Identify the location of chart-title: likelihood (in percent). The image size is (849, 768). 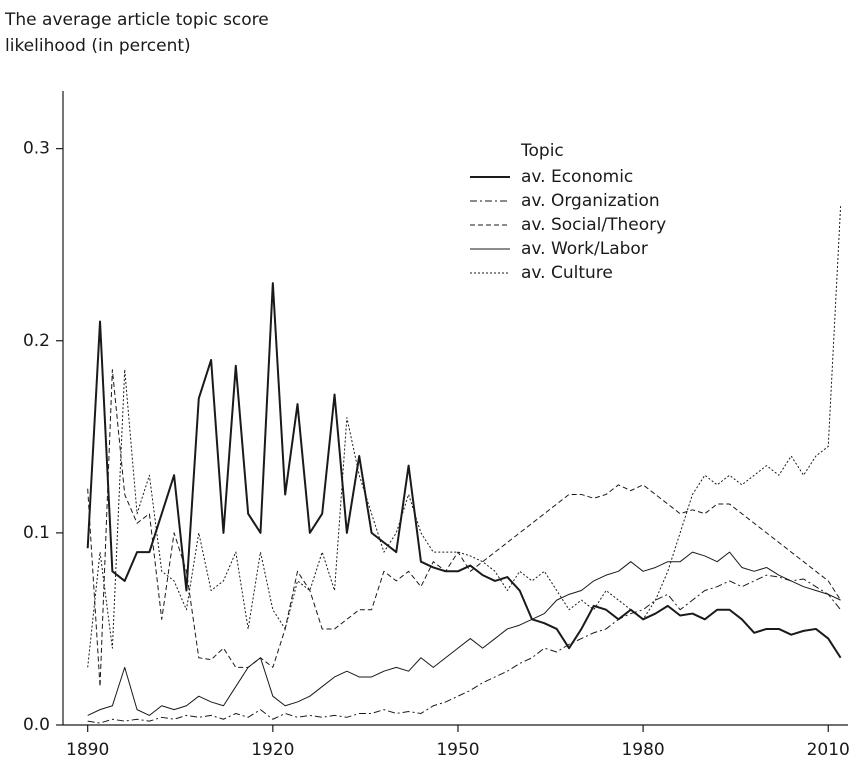
(98, 46).